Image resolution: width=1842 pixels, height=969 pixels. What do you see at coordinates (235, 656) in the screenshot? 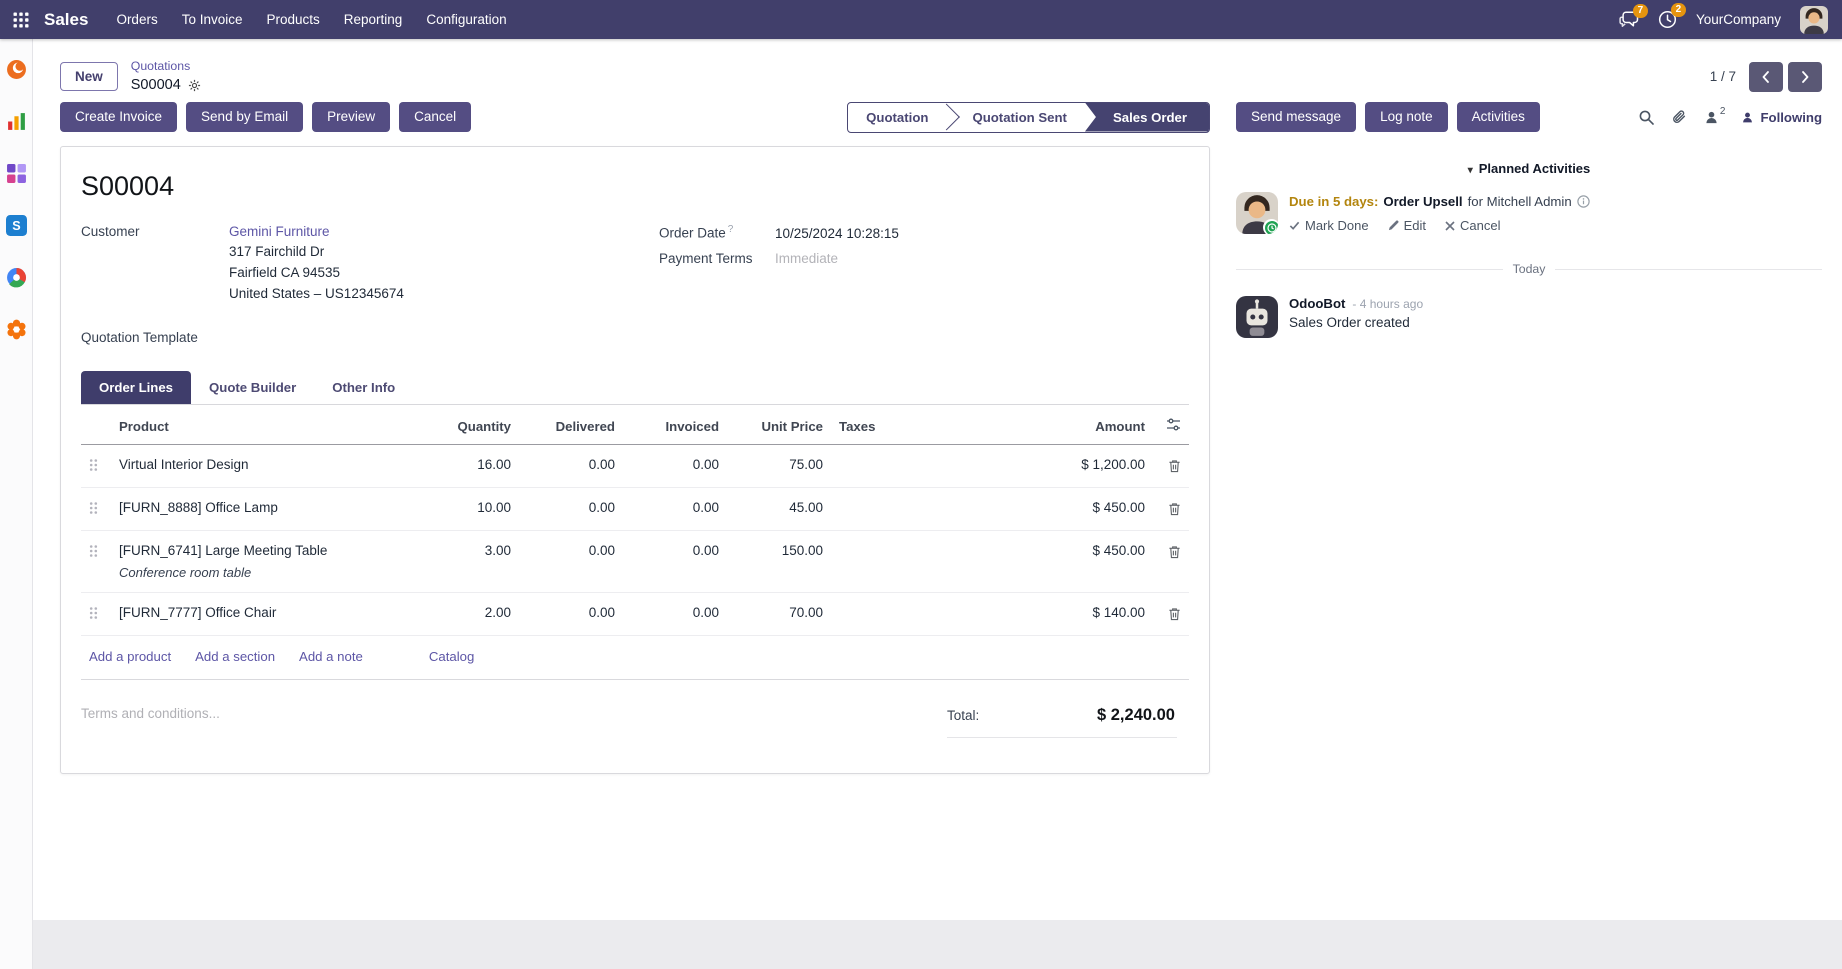
I see `add-a-section-link: Add a section` at bounding box center [235, 656].